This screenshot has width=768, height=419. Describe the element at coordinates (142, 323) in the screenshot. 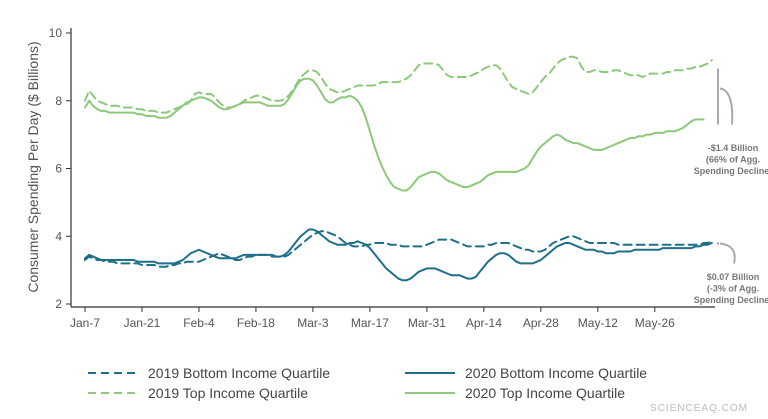

I see `x-tick-label: Jan-21` at that location.